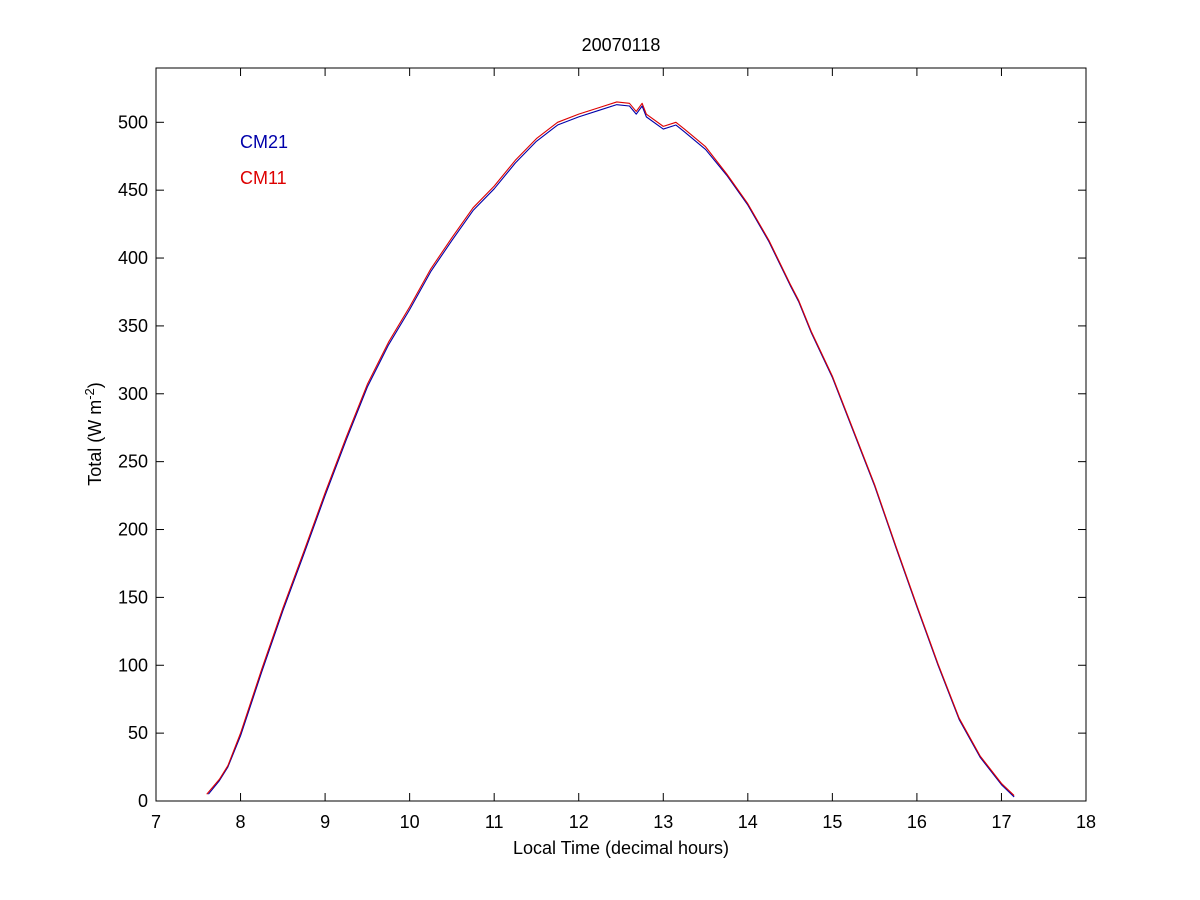  What do you see at coordinates (663, 822) in the screenshot?
I see `x-tick-label: 13` at bounding box center [663, 822].